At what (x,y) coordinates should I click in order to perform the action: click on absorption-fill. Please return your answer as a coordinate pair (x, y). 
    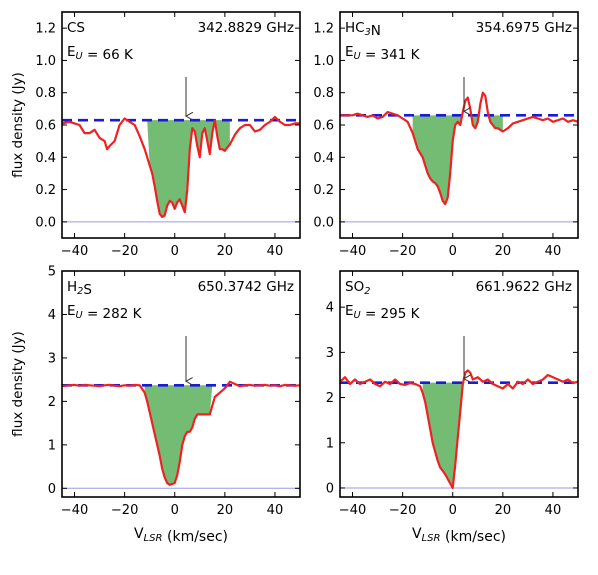
    Looking at the image, I should click on (457, 160).